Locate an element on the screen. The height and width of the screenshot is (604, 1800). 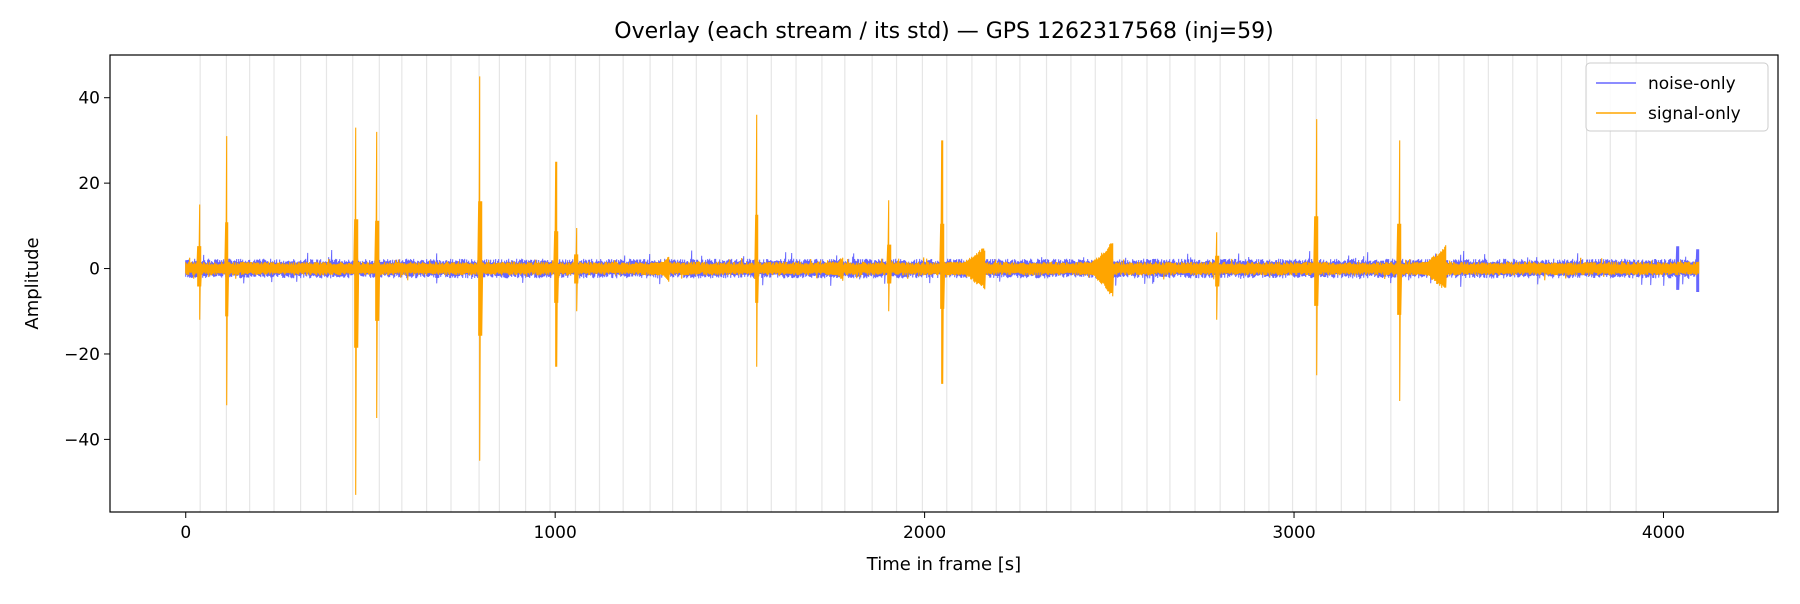
legend-label-noise-only: noise-only is located at coordinates (1692, 84).